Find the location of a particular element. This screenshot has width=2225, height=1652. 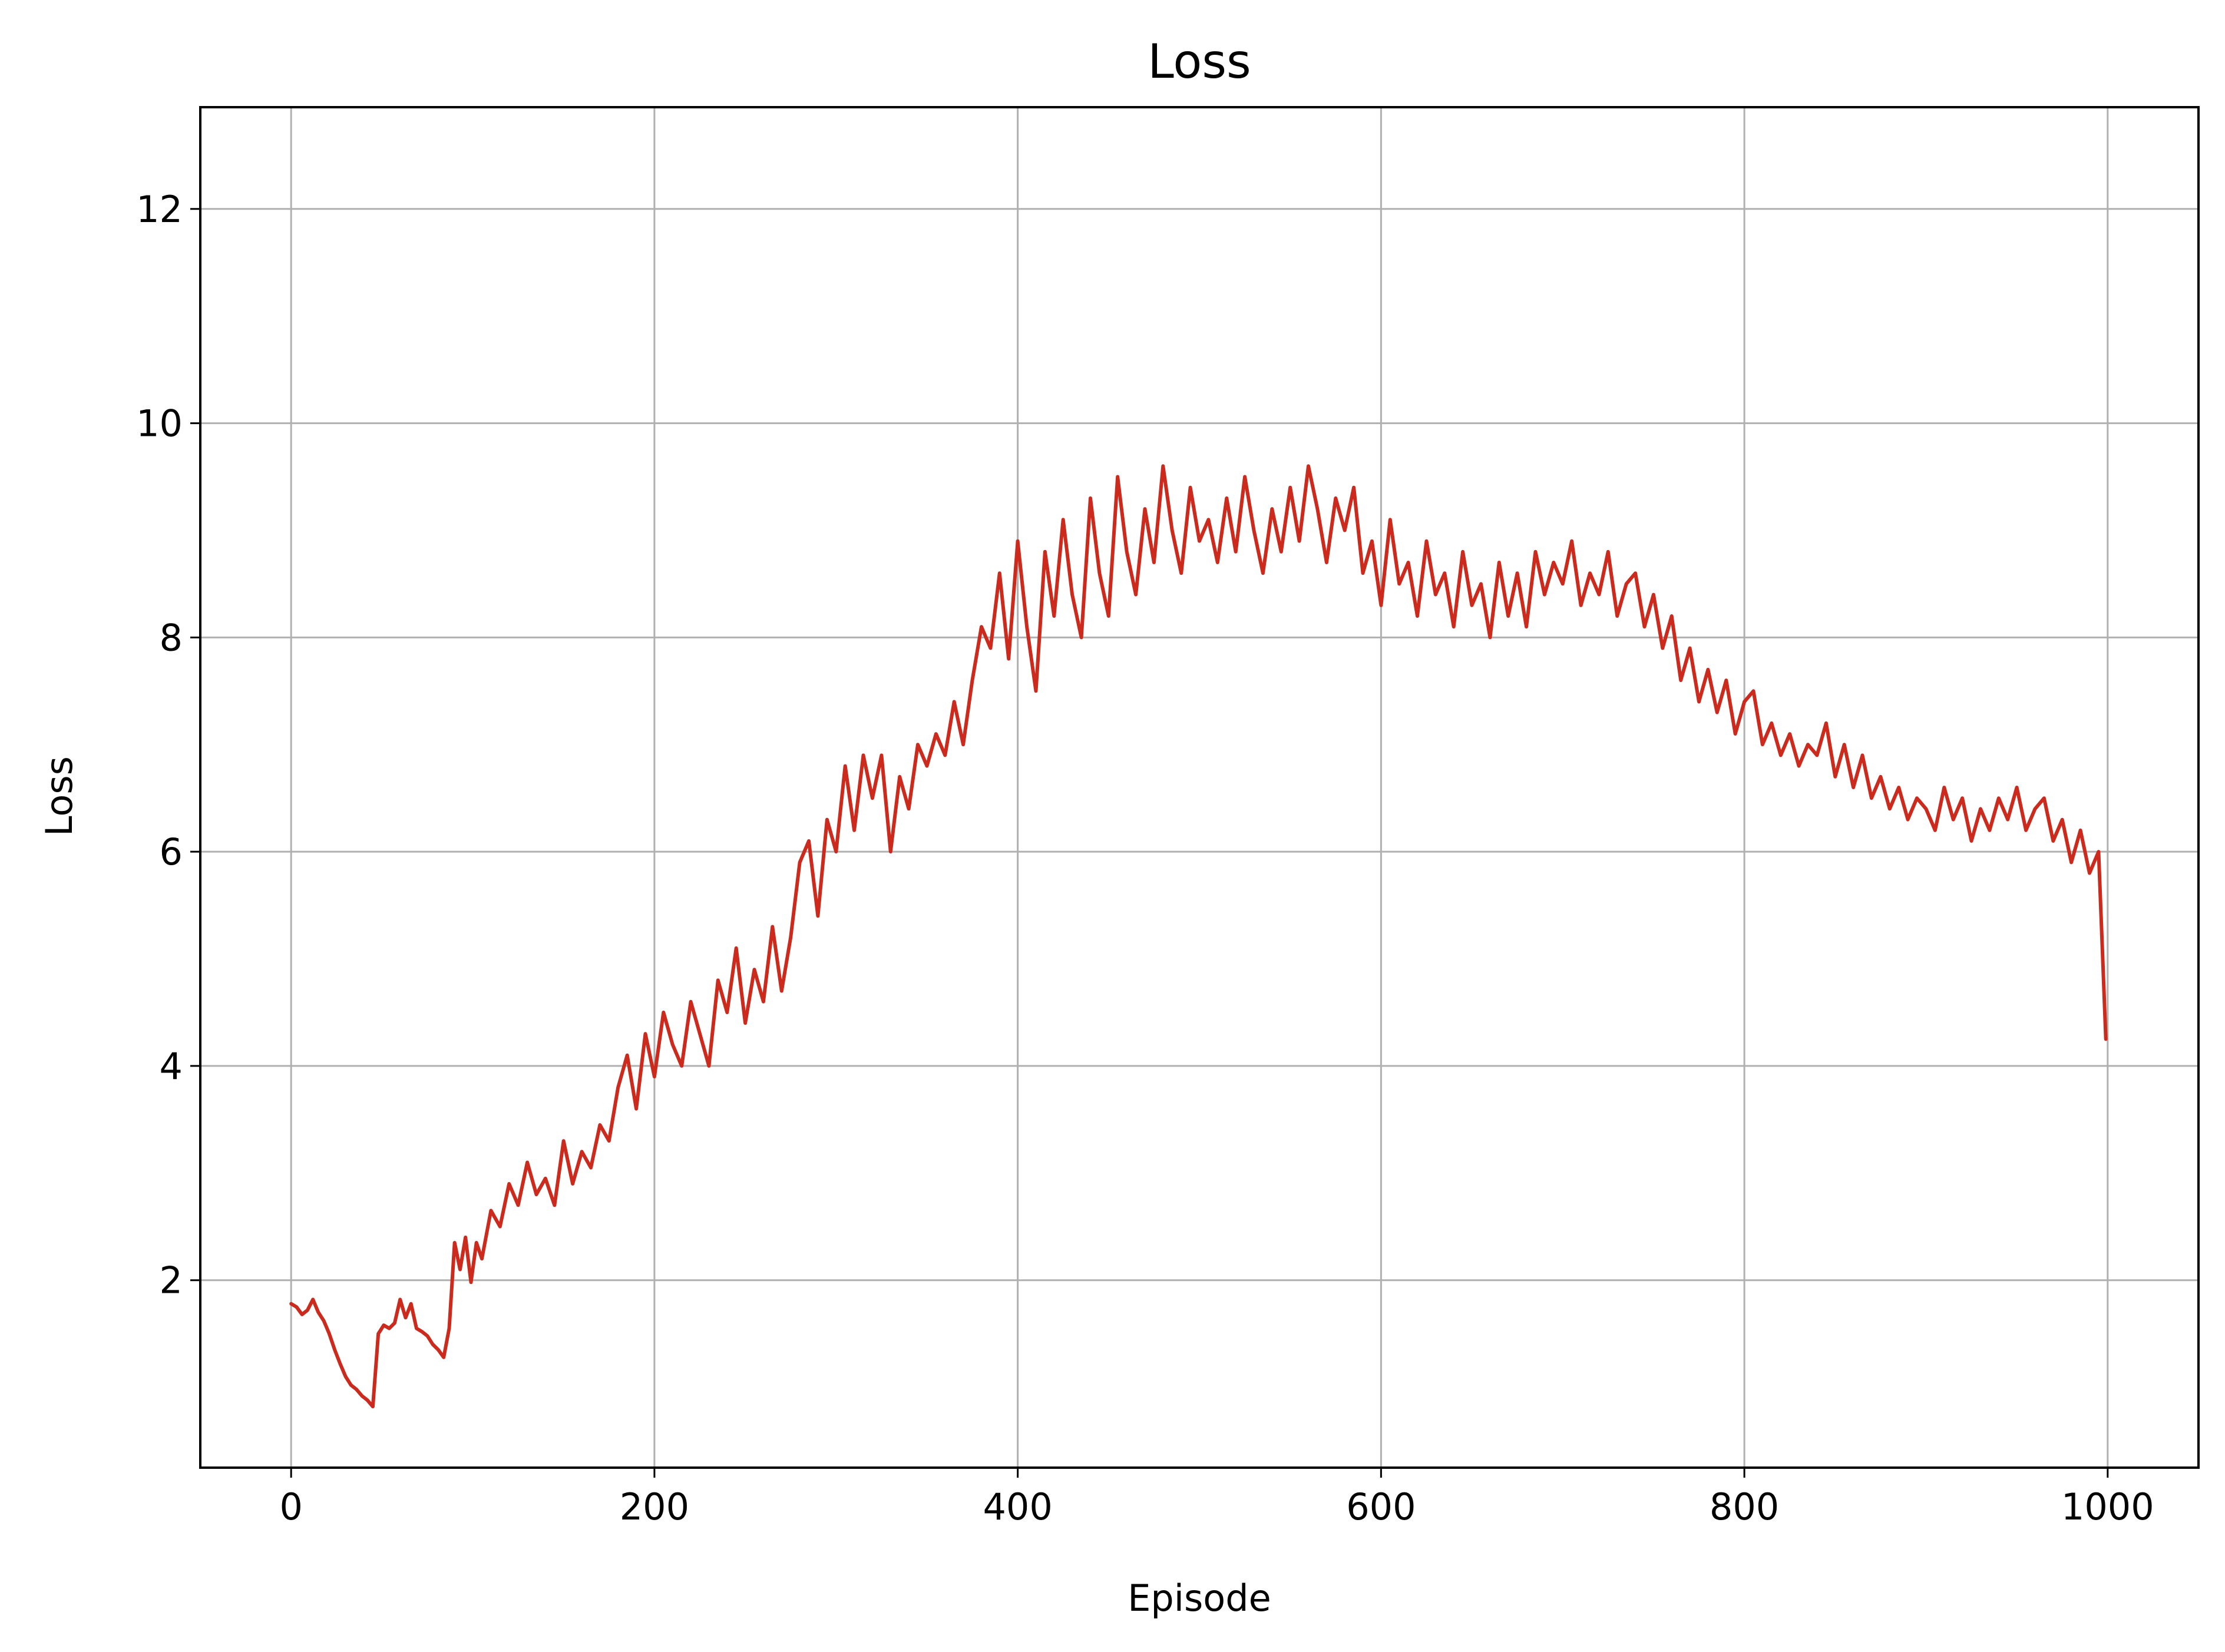

y-axis-label: Loss is located at coordinates (59, 796).